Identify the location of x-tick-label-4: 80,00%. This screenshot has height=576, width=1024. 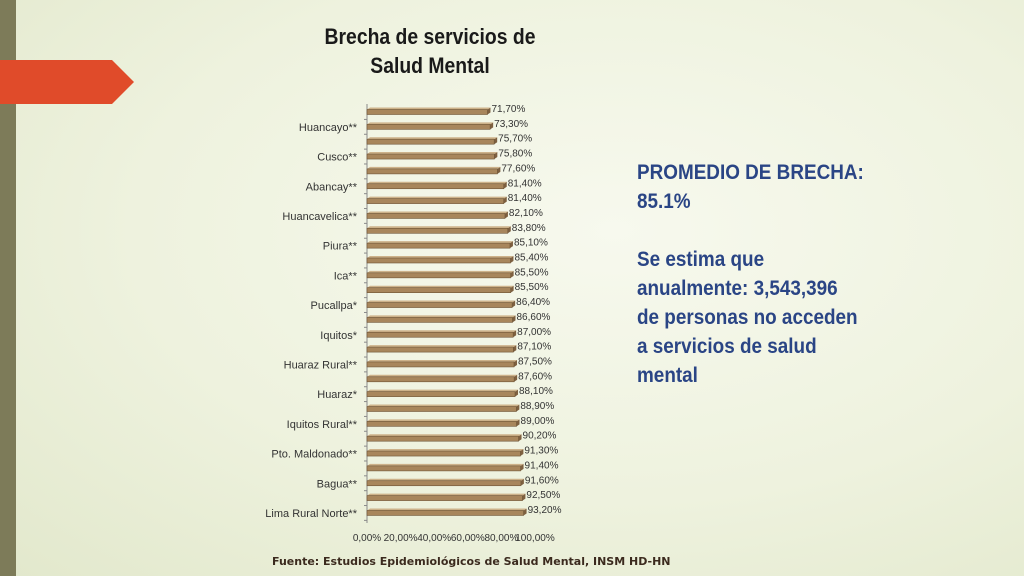
(501, 538).